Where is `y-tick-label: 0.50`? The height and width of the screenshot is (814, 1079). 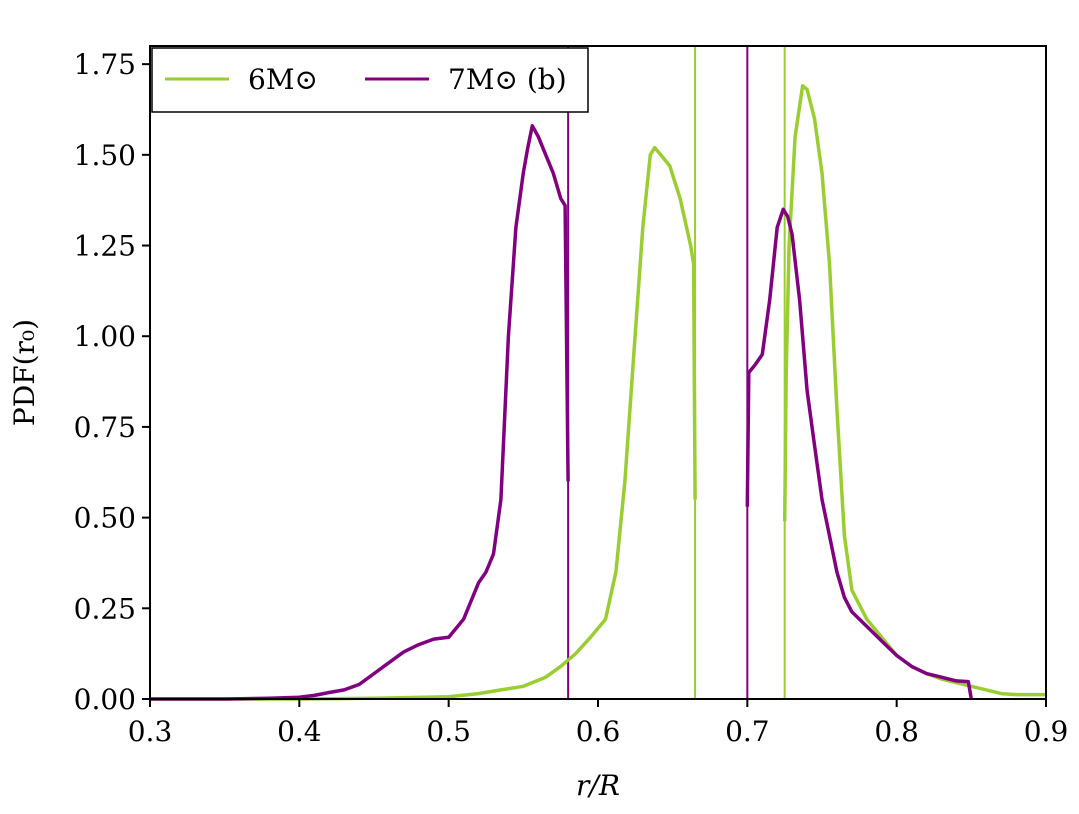 y-tick-label: 0.50 is located at coordinates (105, 518).